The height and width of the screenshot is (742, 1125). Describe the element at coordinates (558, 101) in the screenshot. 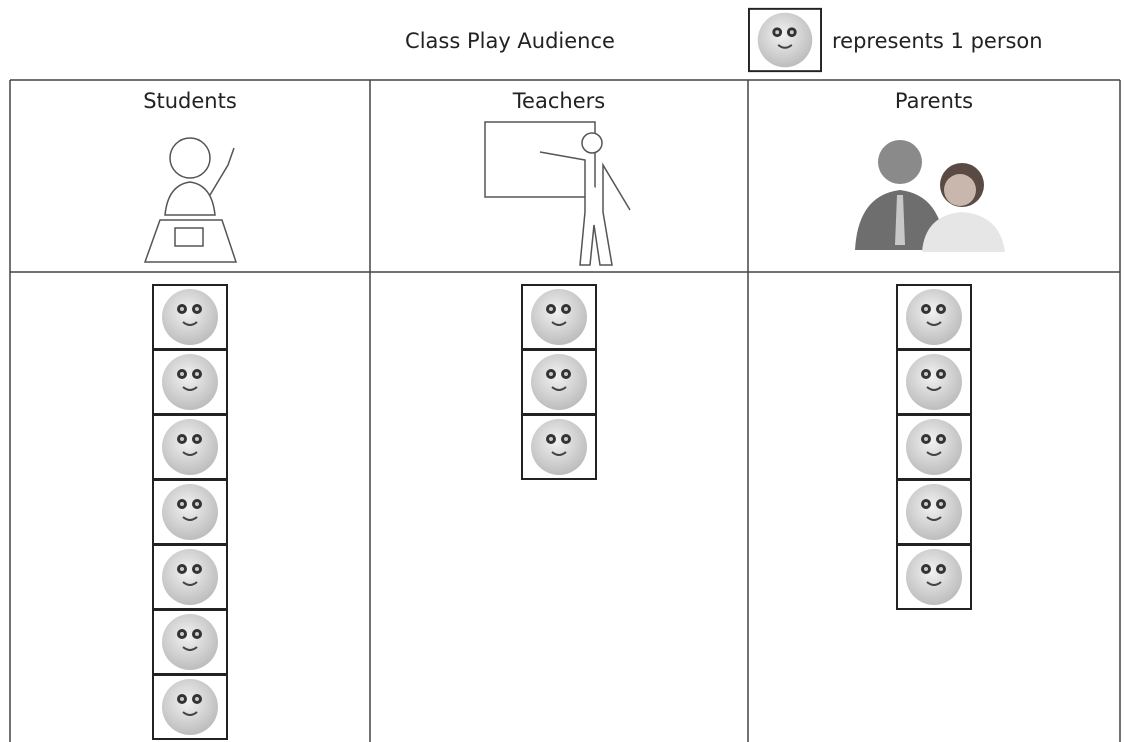

I see `category-label: Teachers` at that location.